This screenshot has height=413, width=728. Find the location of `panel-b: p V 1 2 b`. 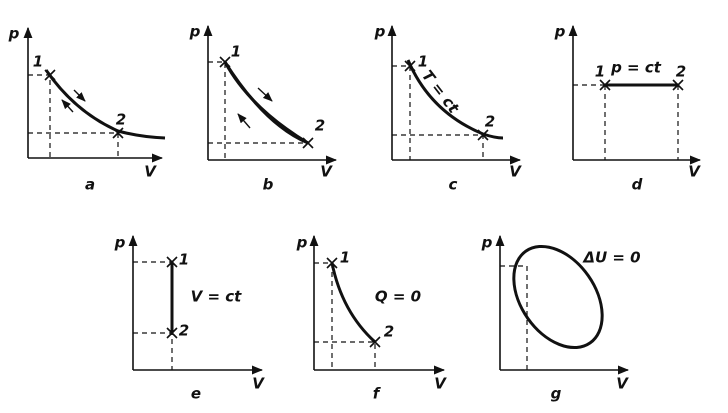

panel-b: p V 1 2 b is located at coordinates (263, 108).